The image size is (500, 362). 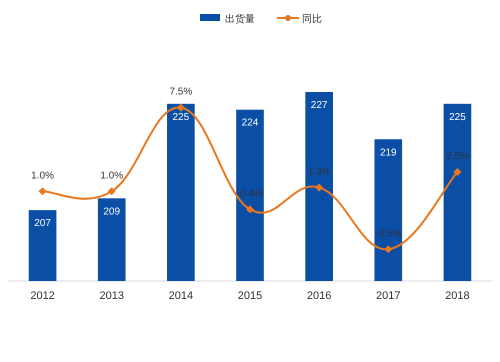 What do you see at coordinates (388, 234) in the screenshot?
I see `data-label: -3.5%` at bounding box center [388, 234].